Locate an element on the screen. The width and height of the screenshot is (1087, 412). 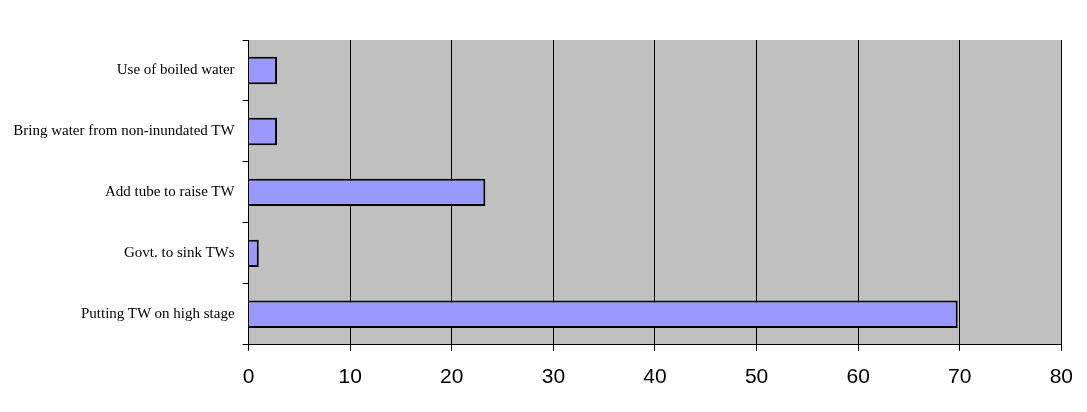
x-tick-label: 20 is located at coordinates (452, 376).